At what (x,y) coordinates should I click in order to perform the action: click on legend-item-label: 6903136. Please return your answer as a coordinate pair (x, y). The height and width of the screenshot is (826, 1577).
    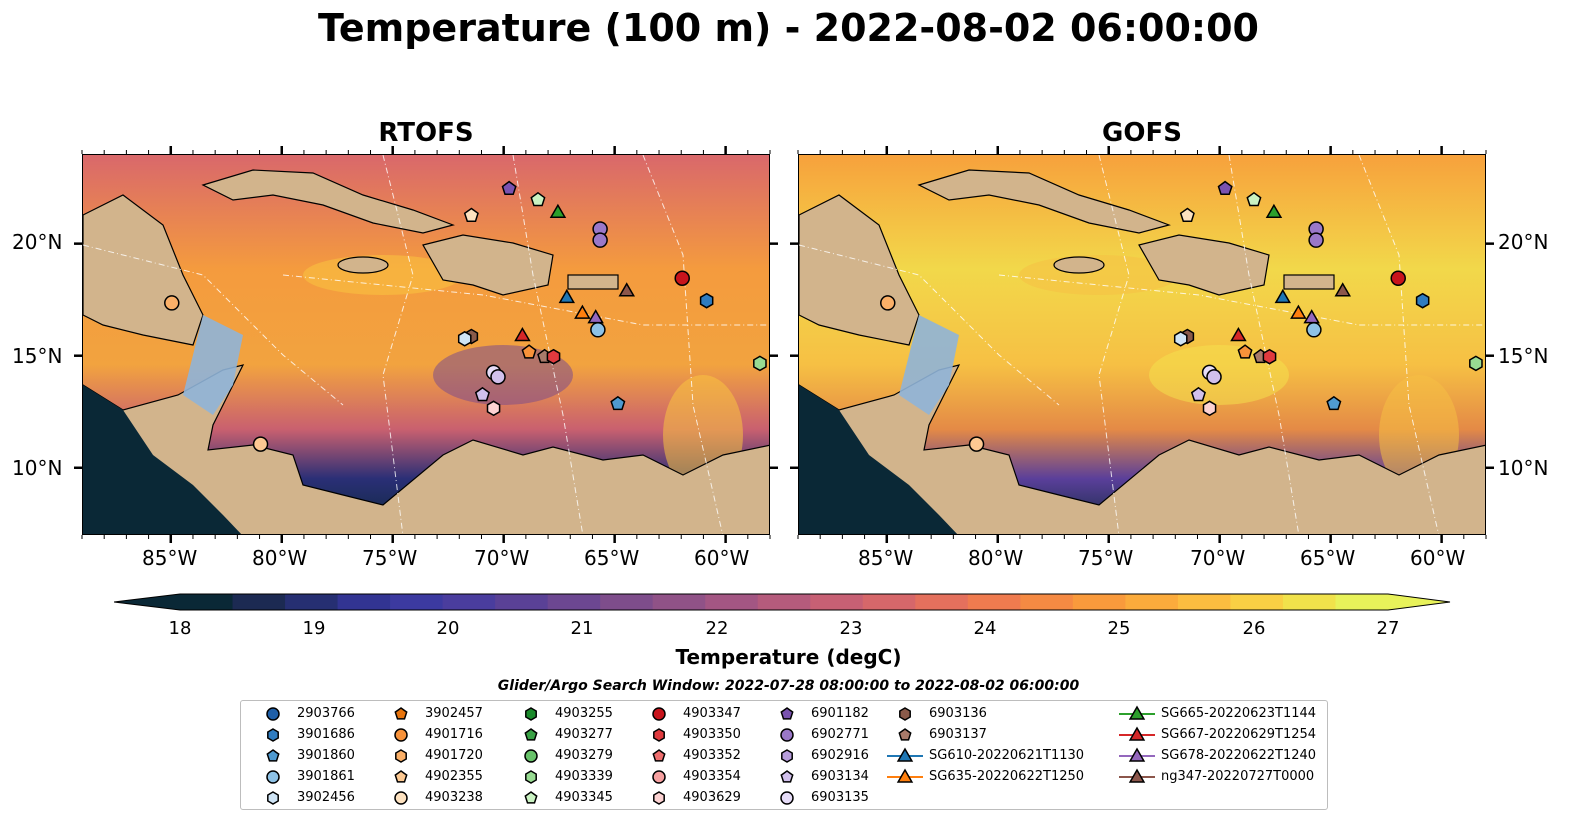
    Looking at the image, I should click on (958, 713).